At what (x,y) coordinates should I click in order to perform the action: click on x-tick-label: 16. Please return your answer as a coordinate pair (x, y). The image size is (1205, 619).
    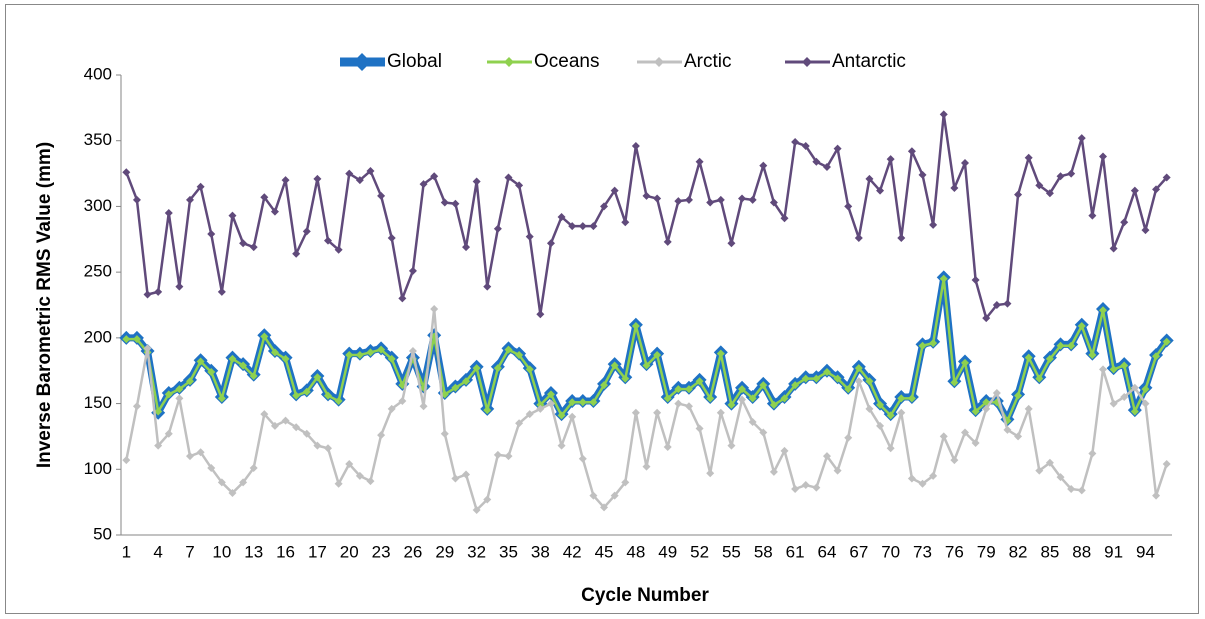
    Looking at the image, I should click on (285, 551).